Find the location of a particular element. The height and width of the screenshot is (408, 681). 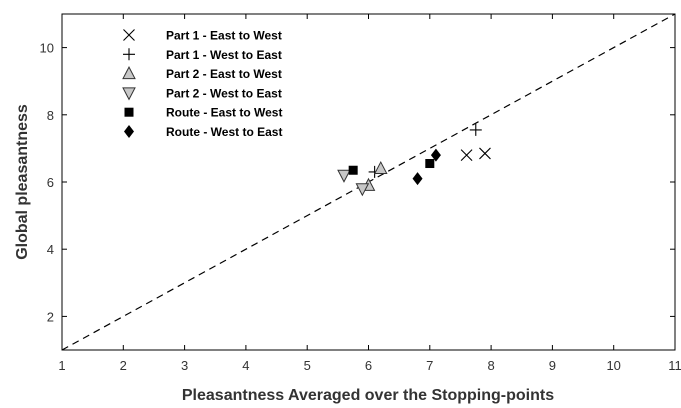

legend-label: Route - East to West is located at coordinates (224, 113).